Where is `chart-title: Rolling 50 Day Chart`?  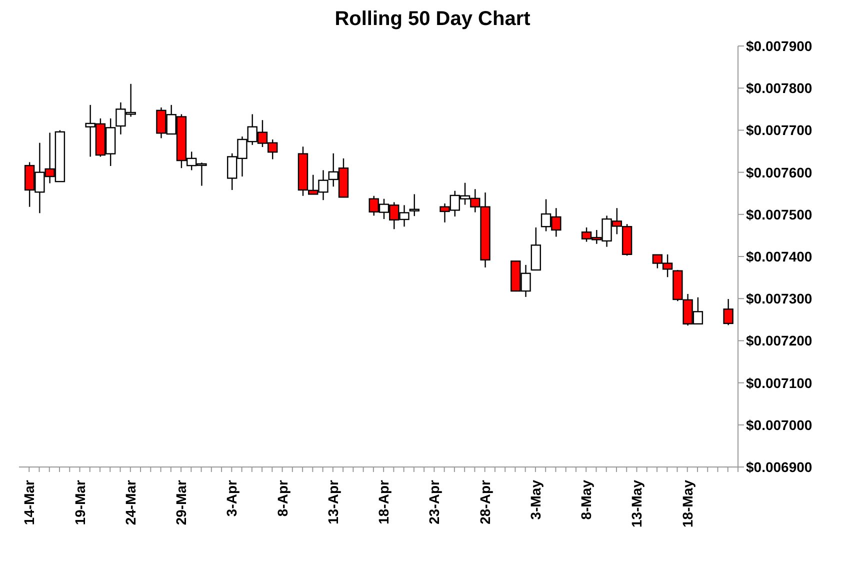 chart-title: Rolling 50 Day Chart is located at coordinates (433, 19).